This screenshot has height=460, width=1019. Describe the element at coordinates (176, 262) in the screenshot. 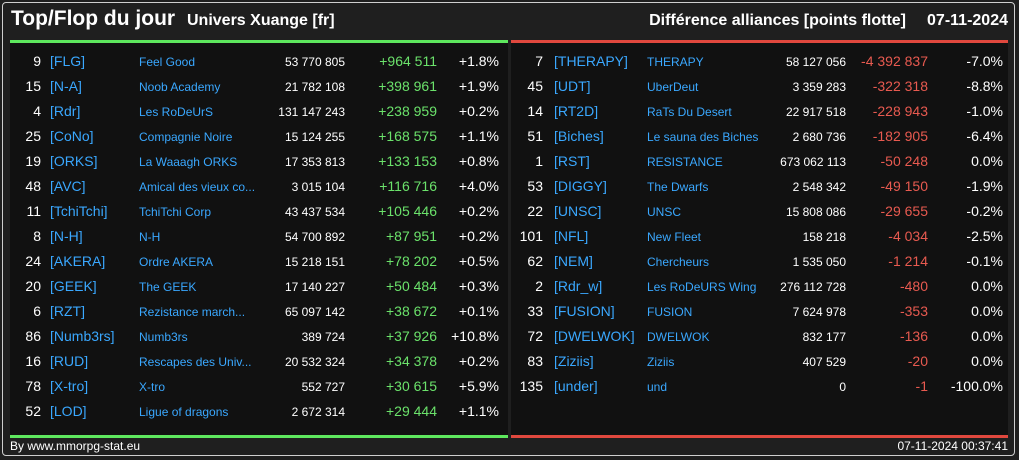

I see `alliance-name: Ordre AKERA` at that location.